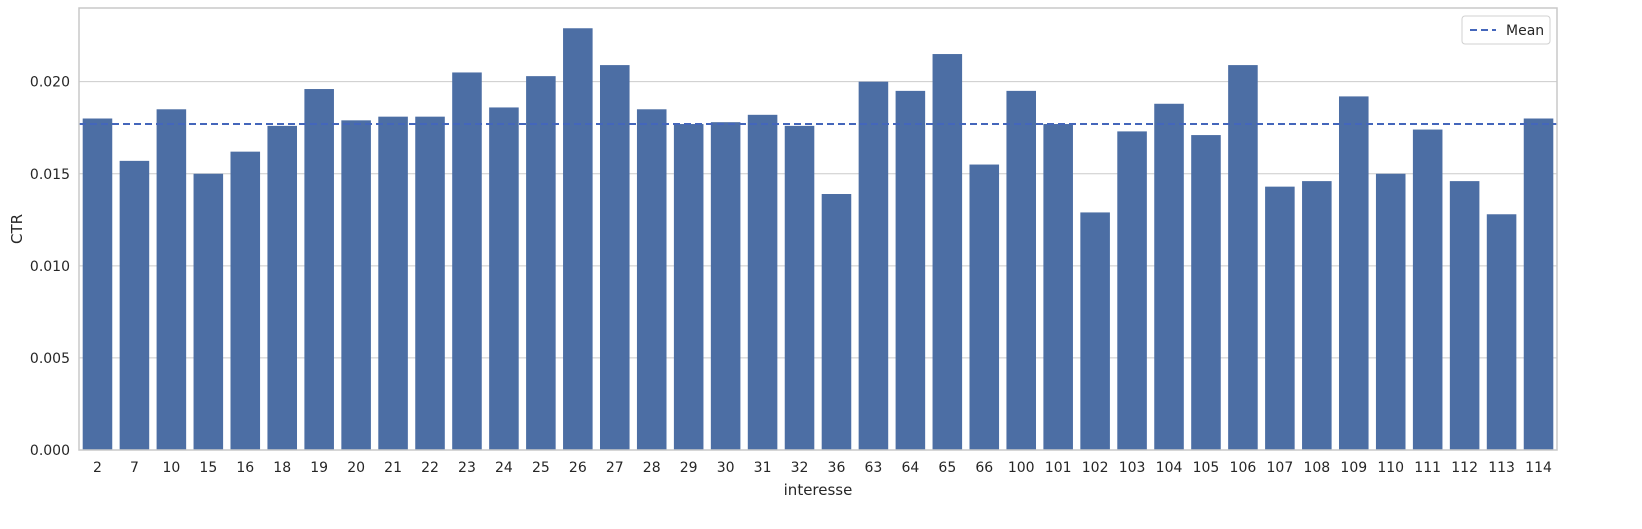 This screenshot has width=1642, height=529. What do you see at coordinates (50, 175) in the screenshot?
I see `y-tick-label: 0.015` at bounding box center [50, 175].